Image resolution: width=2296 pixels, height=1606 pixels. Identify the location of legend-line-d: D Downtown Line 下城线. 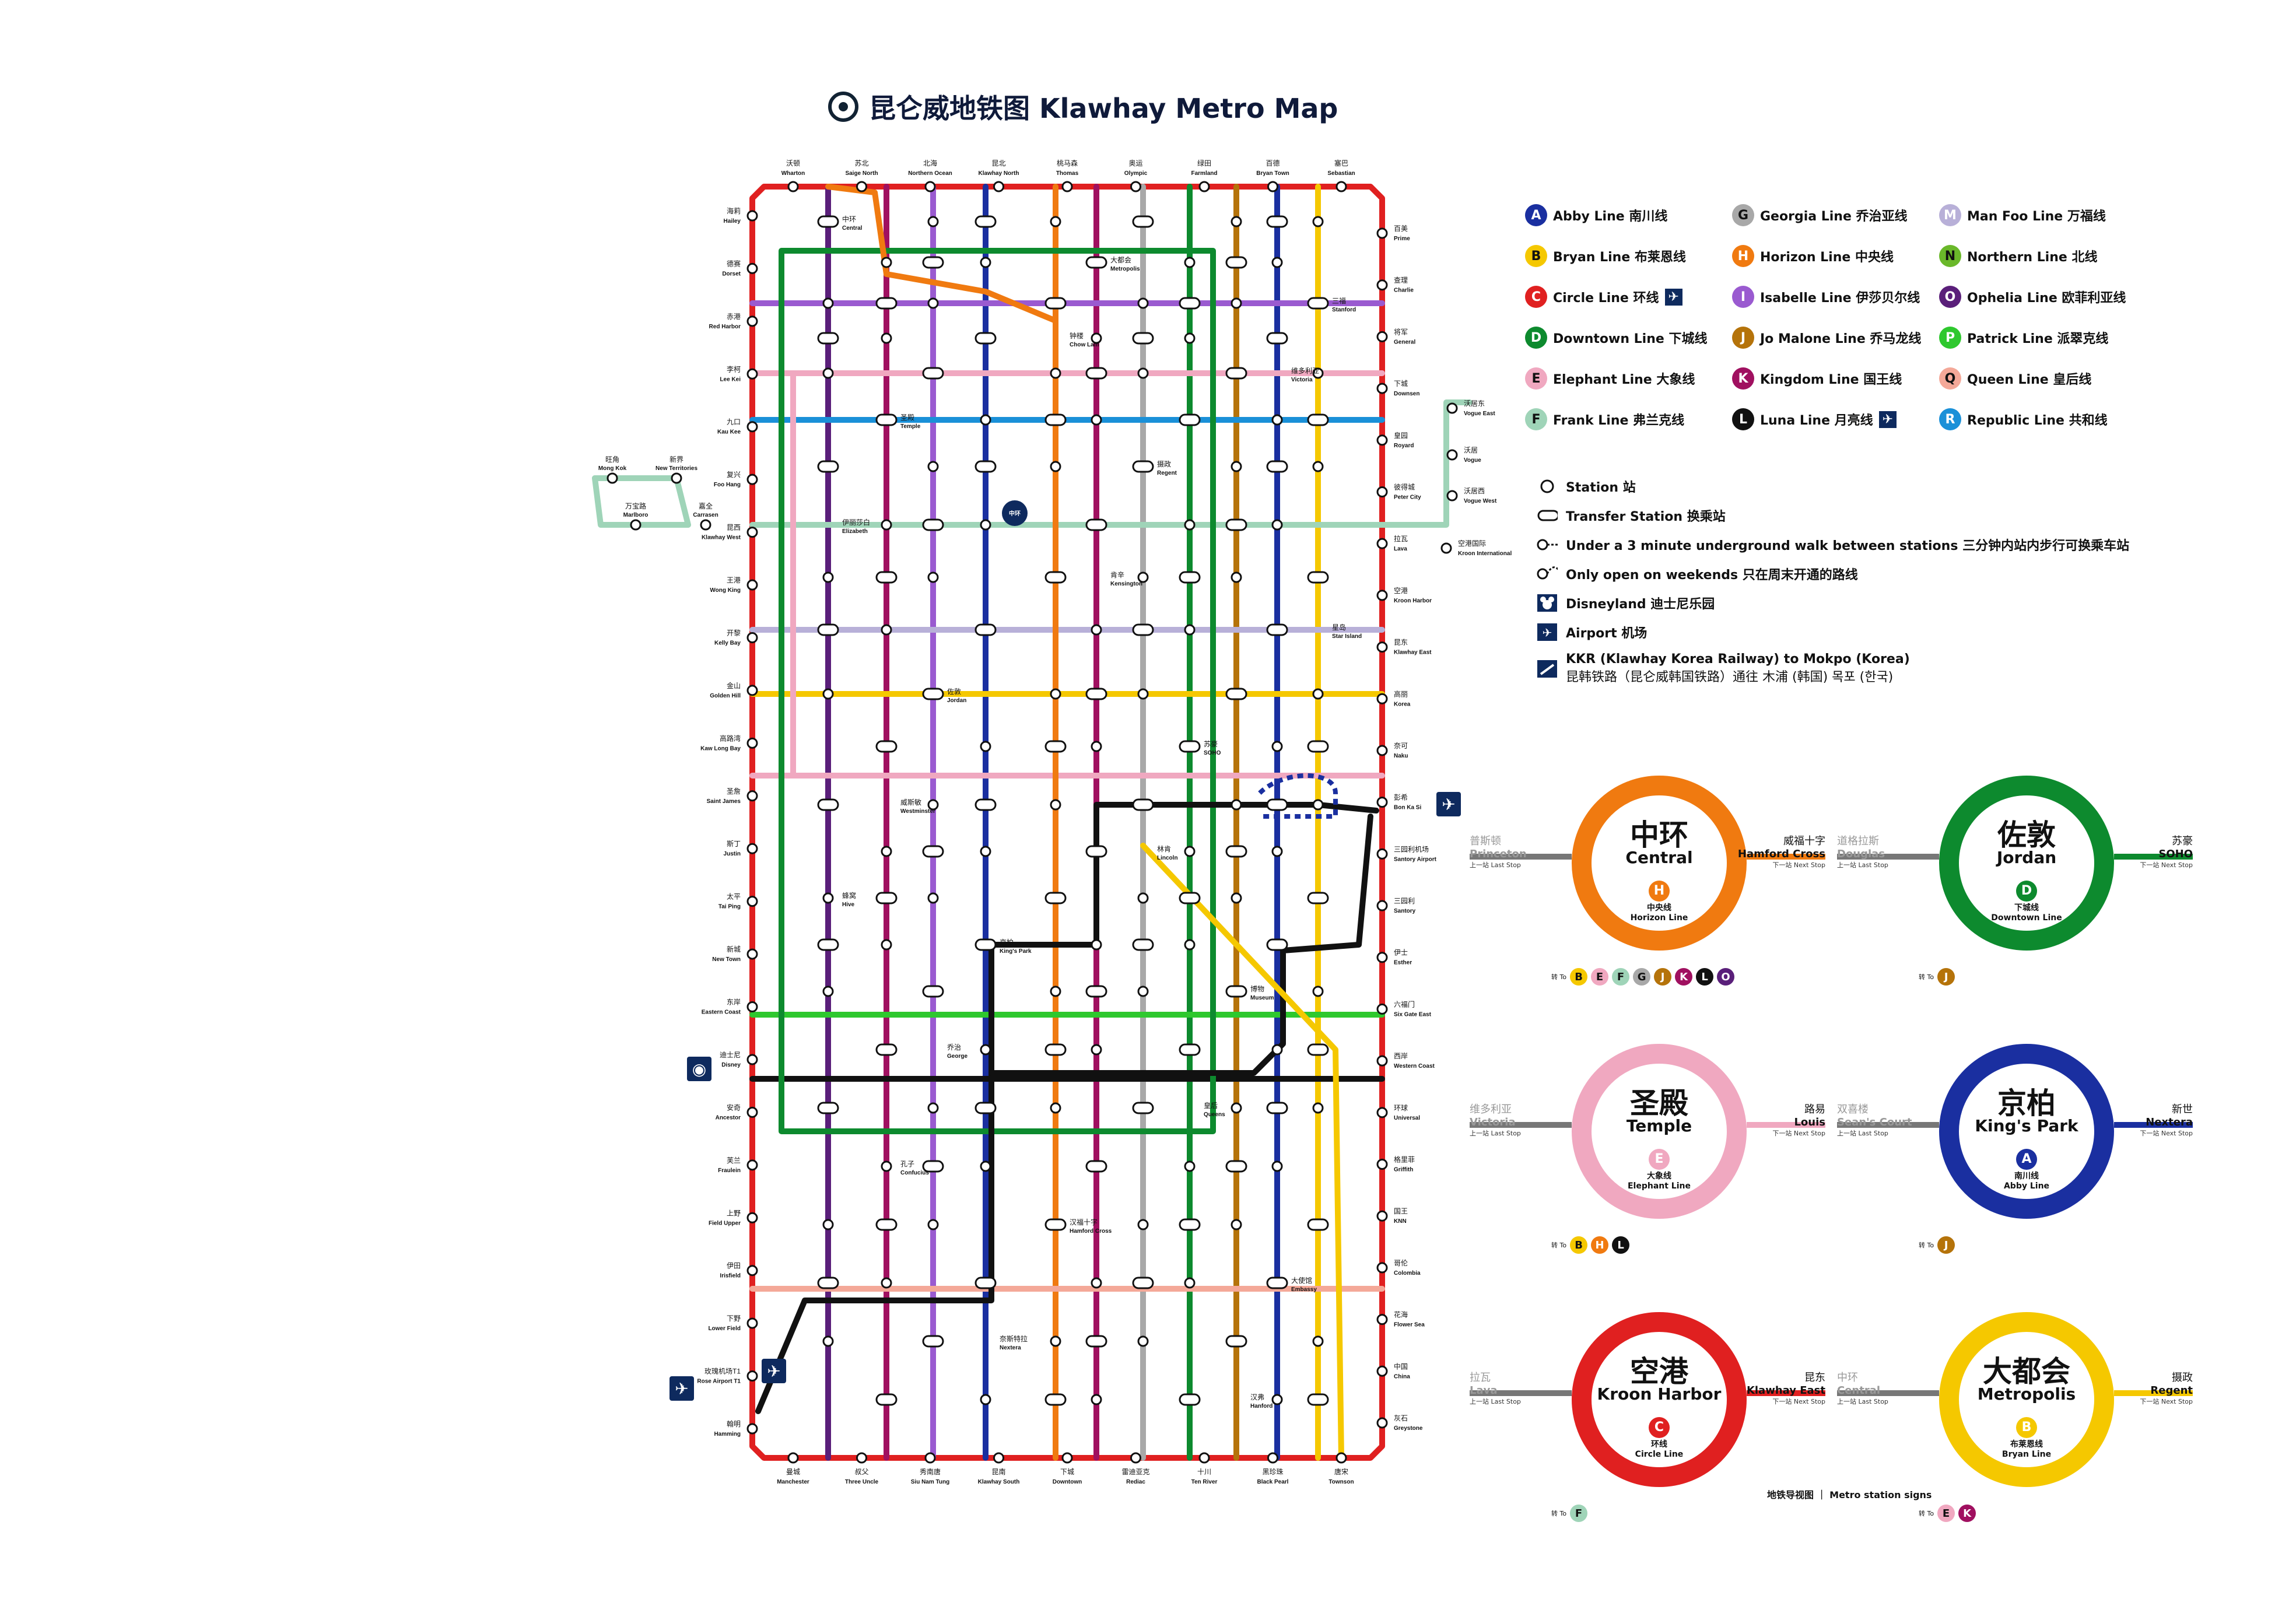
(1616, 338).